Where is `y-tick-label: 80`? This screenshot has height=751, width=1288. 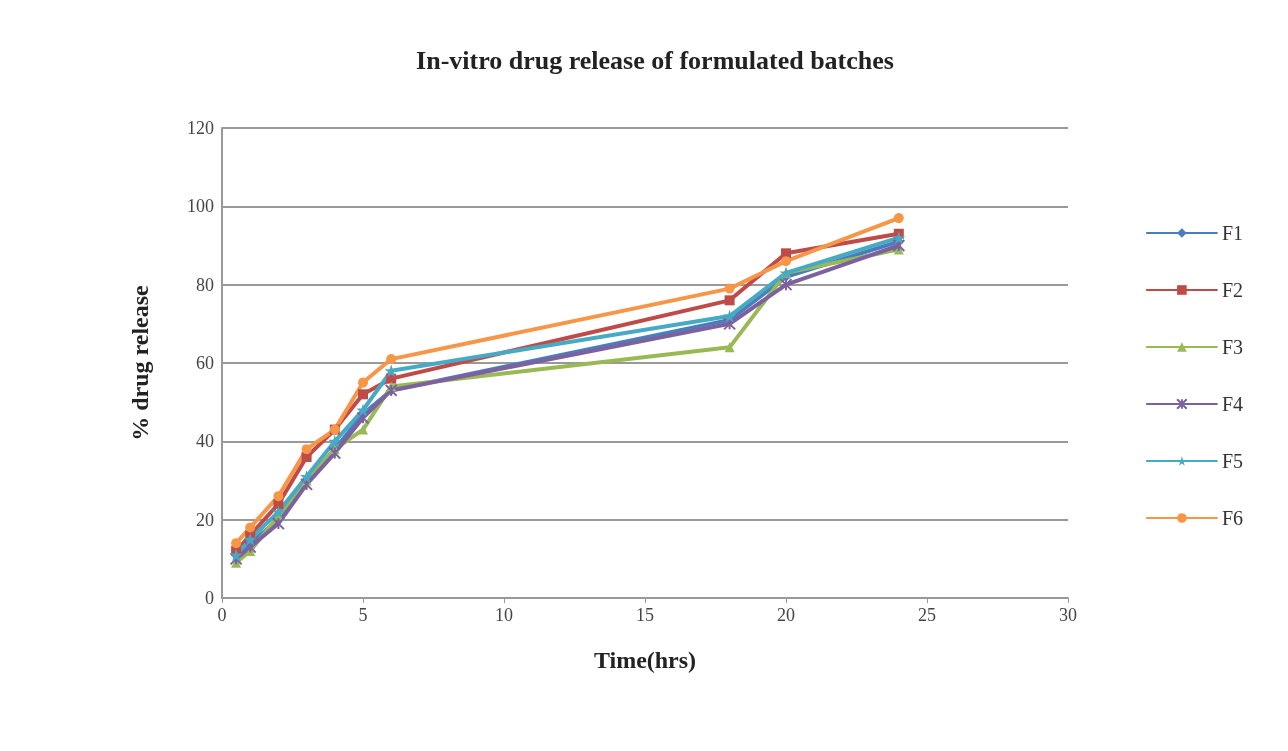 y-tick-label: 80 is located at coordinates (205, 284).